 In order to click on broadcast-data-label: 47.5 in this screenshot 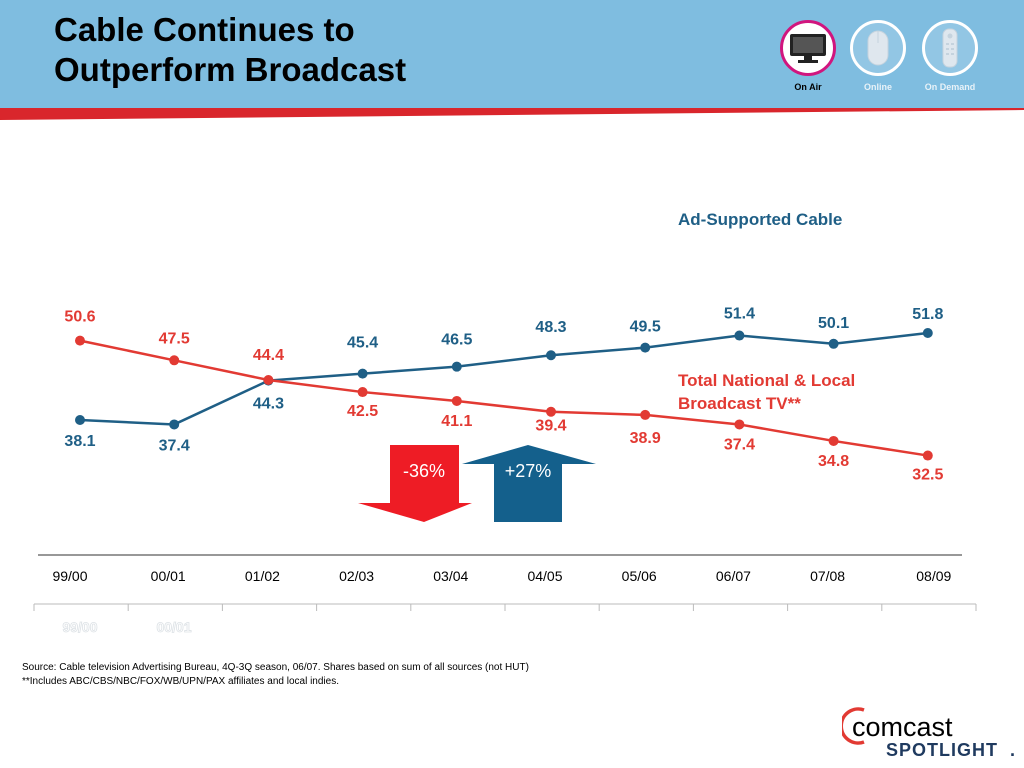, I will do `click(174, 338)`.